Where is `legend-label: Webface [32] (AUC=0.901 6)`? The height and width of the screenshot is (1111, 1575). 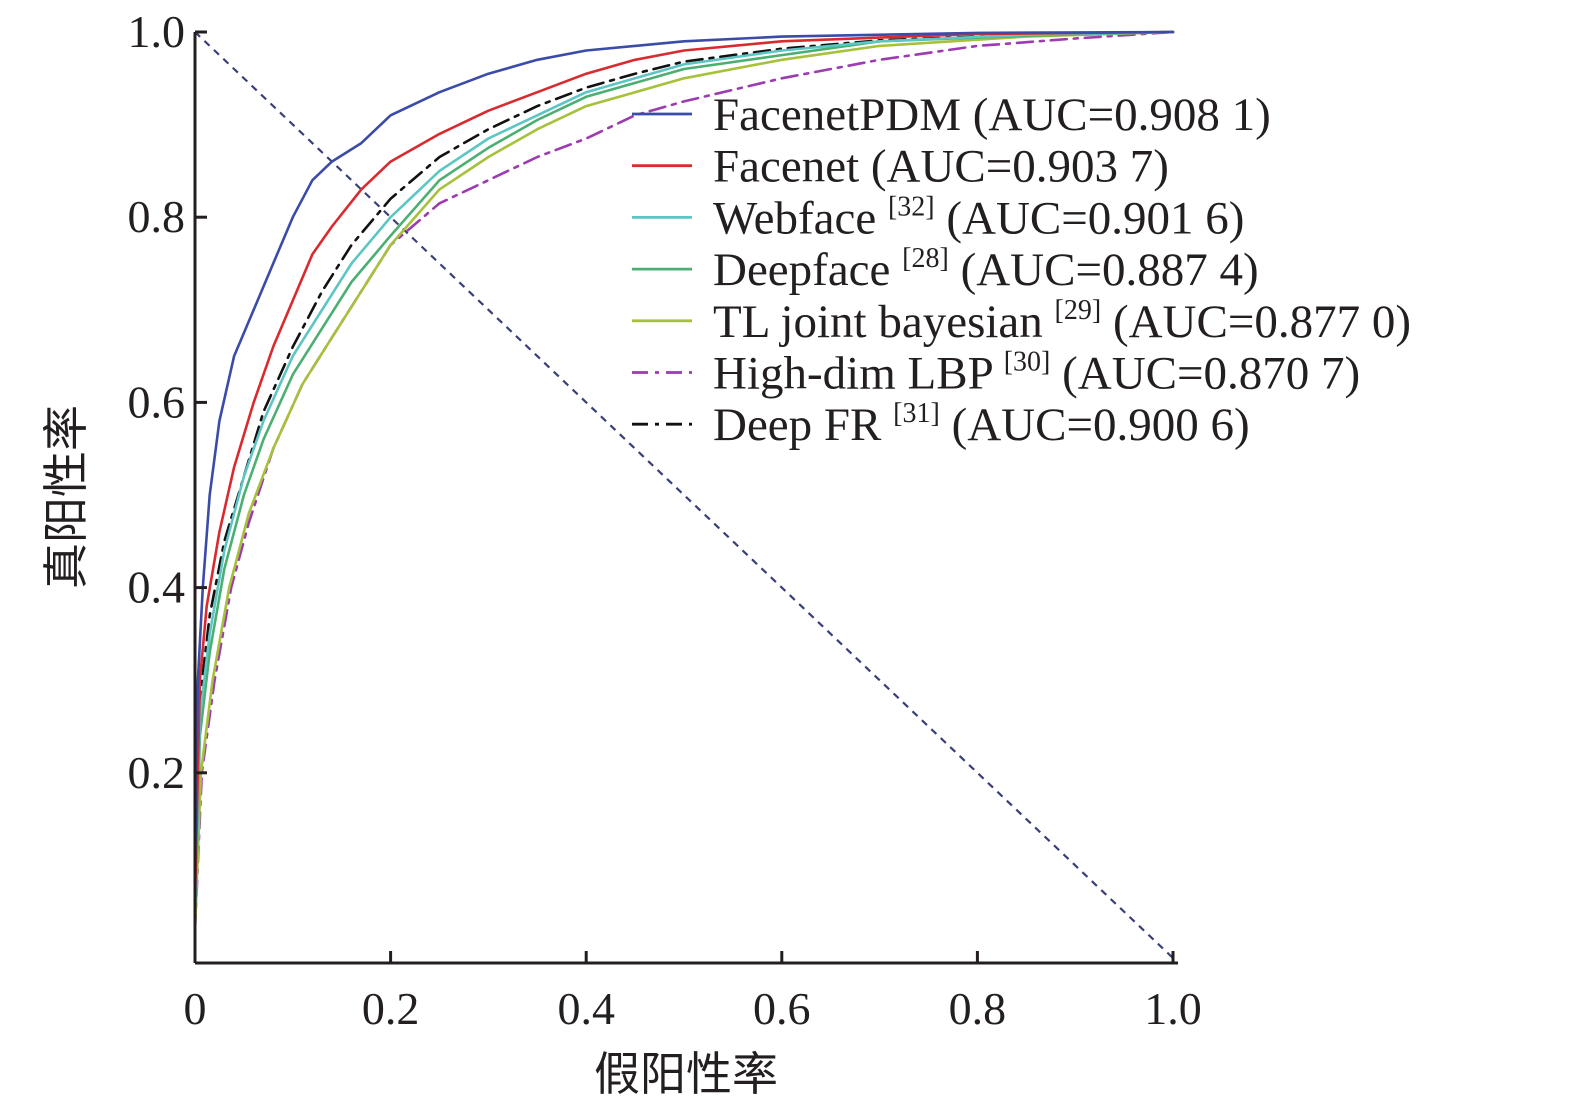
legend-label: Webface [32] (AUC=0.901 6) is located at coordinates (978, 217).